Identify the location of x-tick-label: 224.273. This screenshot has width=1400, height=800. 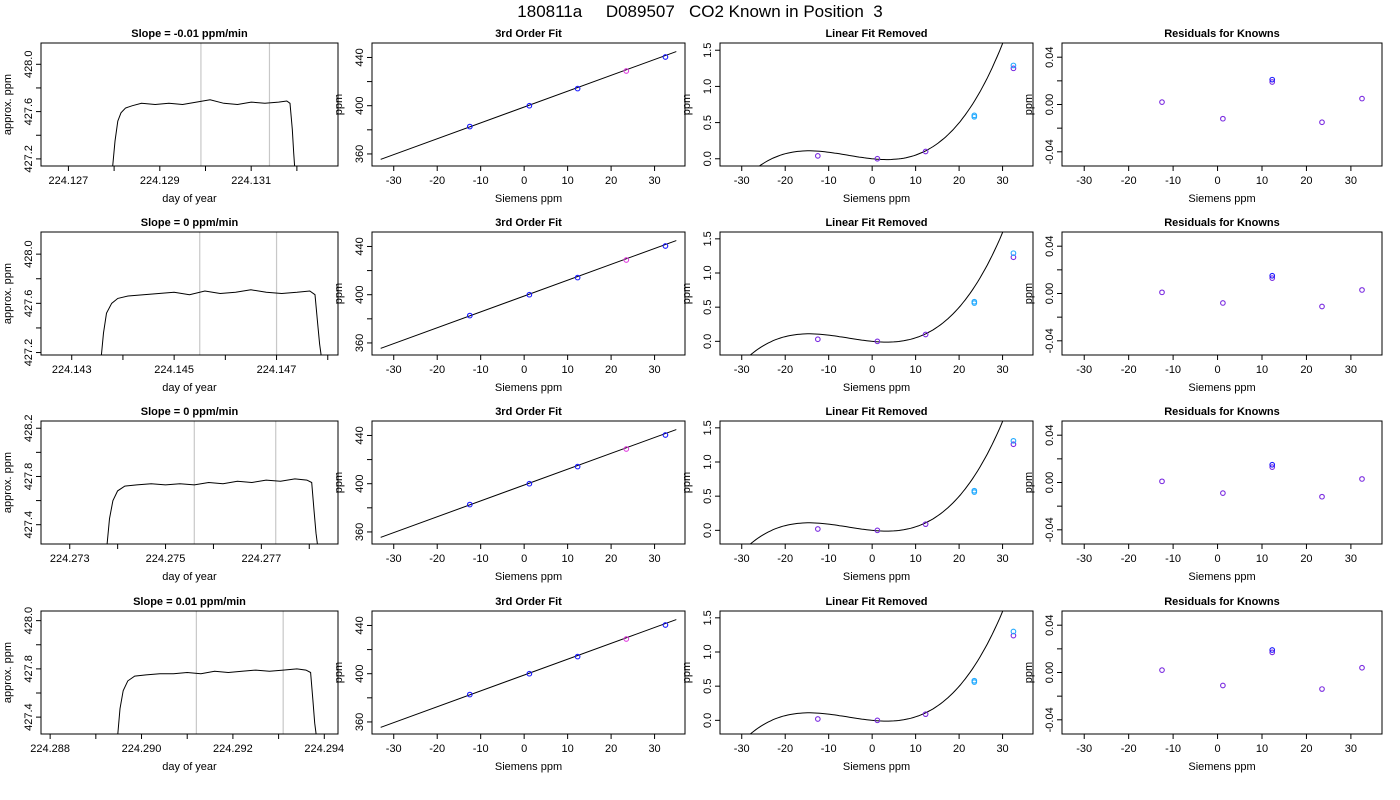
(70, 559).